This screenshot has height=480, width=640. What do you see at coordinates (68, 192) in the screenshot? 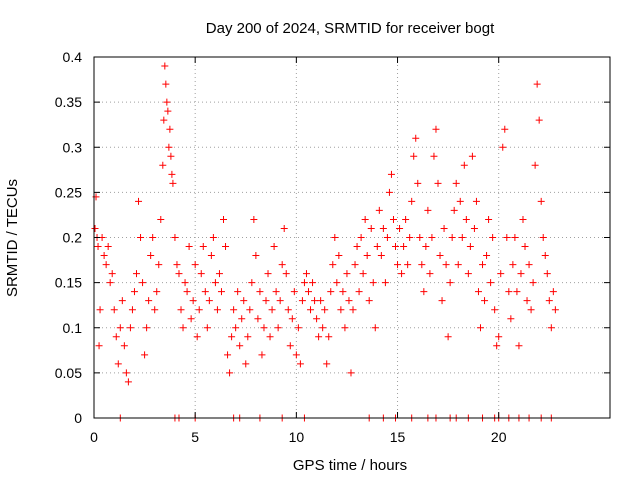
I see `y-tick-label: 0.25` at bounding box center [68, 192].